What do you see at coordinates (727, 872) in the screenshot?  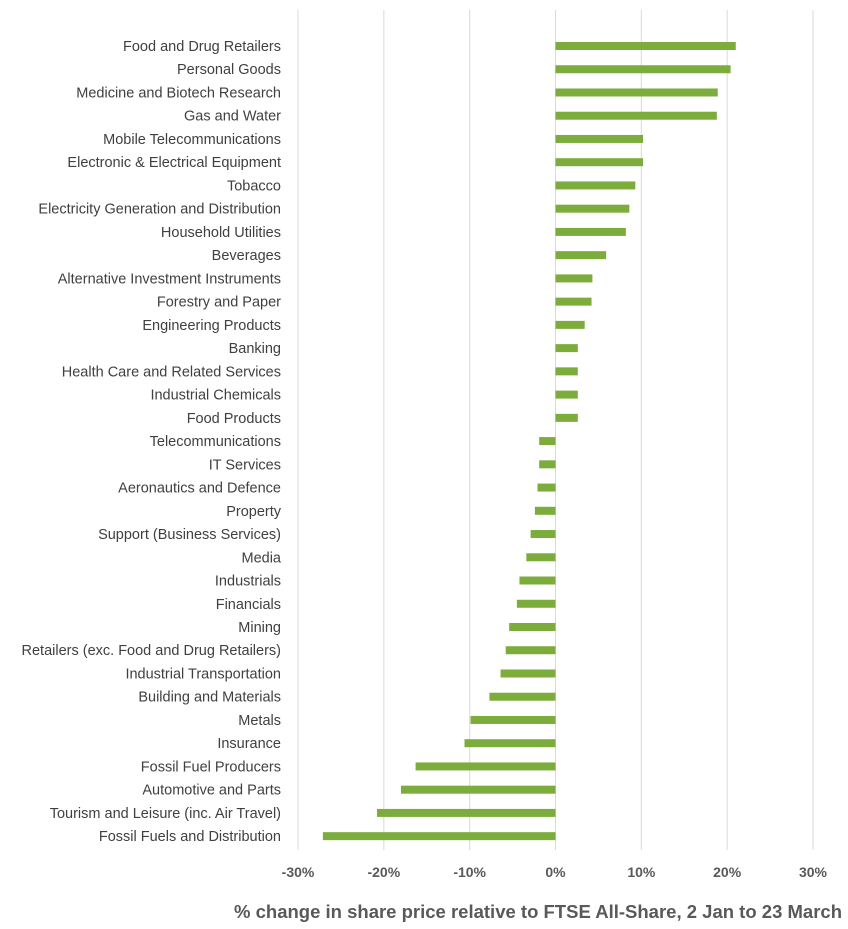 I see `x-tick-label: 20%` at bounding box center [727, 872].